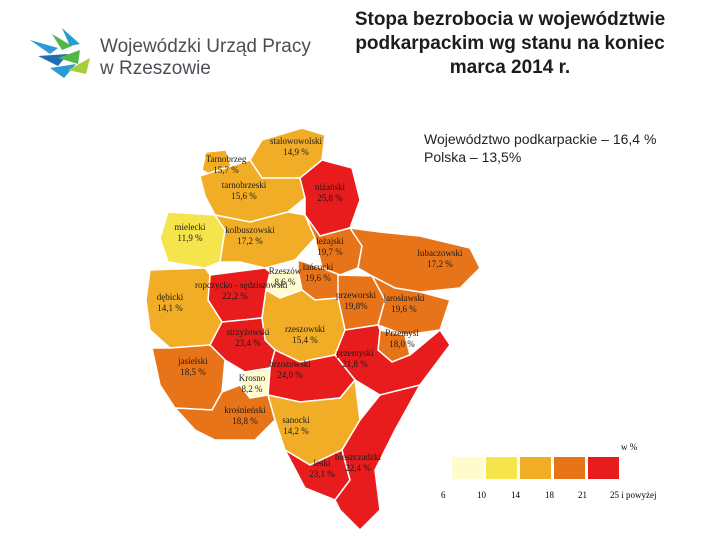 The height and width of the screenshot is (540, 720). I want to click on region-label-jaroslawski: jarosławski 19,6 %, so click(404, 304).